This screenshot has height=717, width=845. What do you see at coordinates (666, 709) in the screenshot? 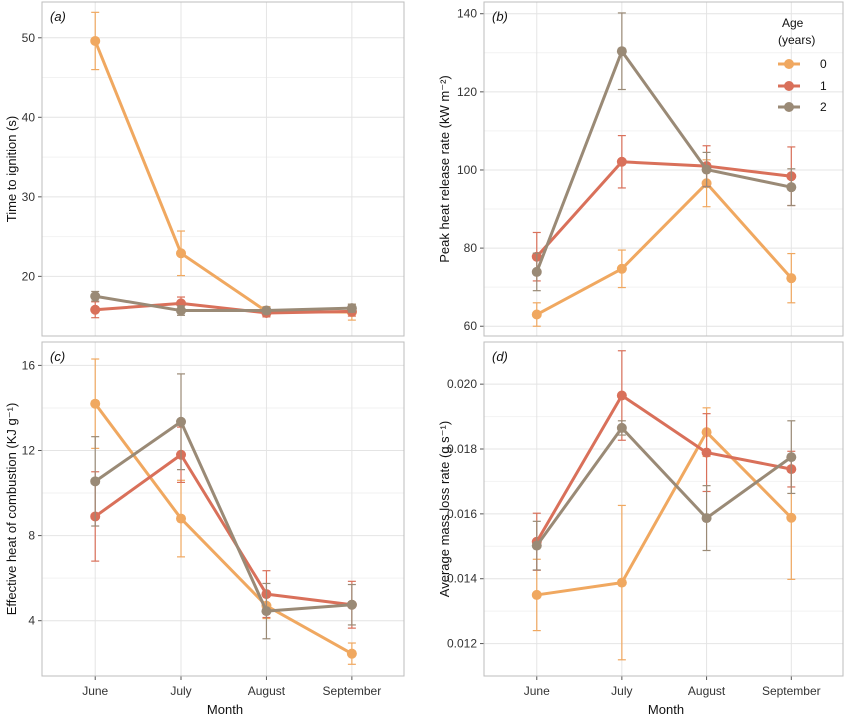
I see `x-axis-title-right: Month` at bounding box center [666, 709].